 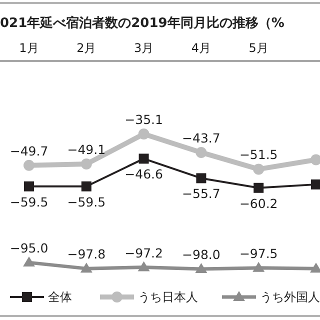 What do you see at coordinates (86, 254) in the screenshot?
I see `data-label: −97.8` at bounding box center [86, 254].